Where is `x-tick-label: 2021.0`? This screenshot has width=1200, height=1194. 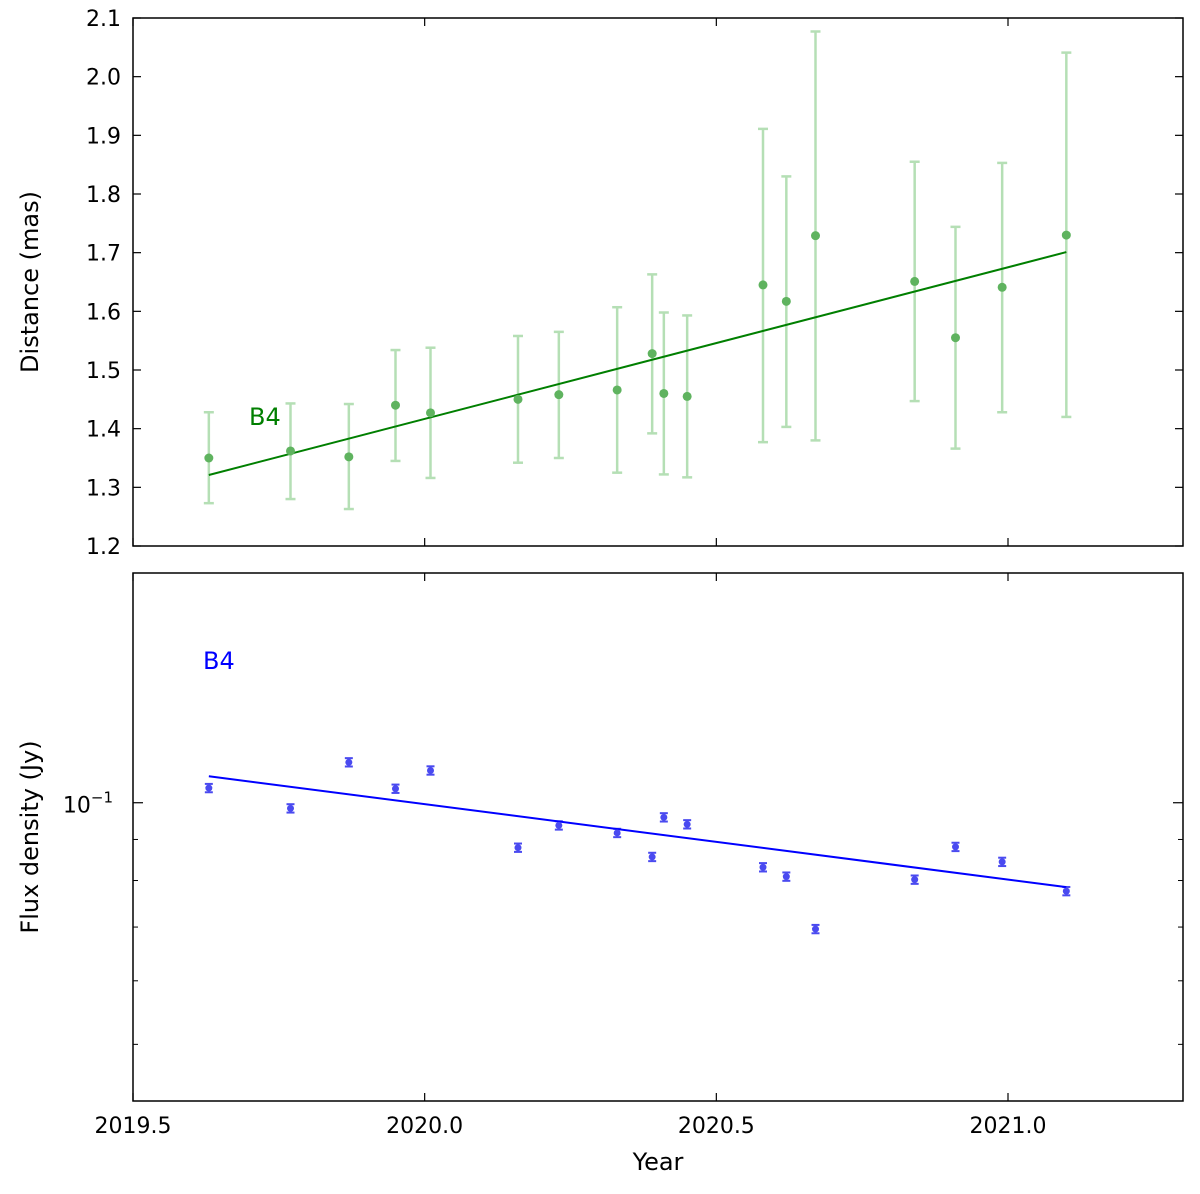 x-tick-label: 2021.0 is located at coordinates (1008, 1126).